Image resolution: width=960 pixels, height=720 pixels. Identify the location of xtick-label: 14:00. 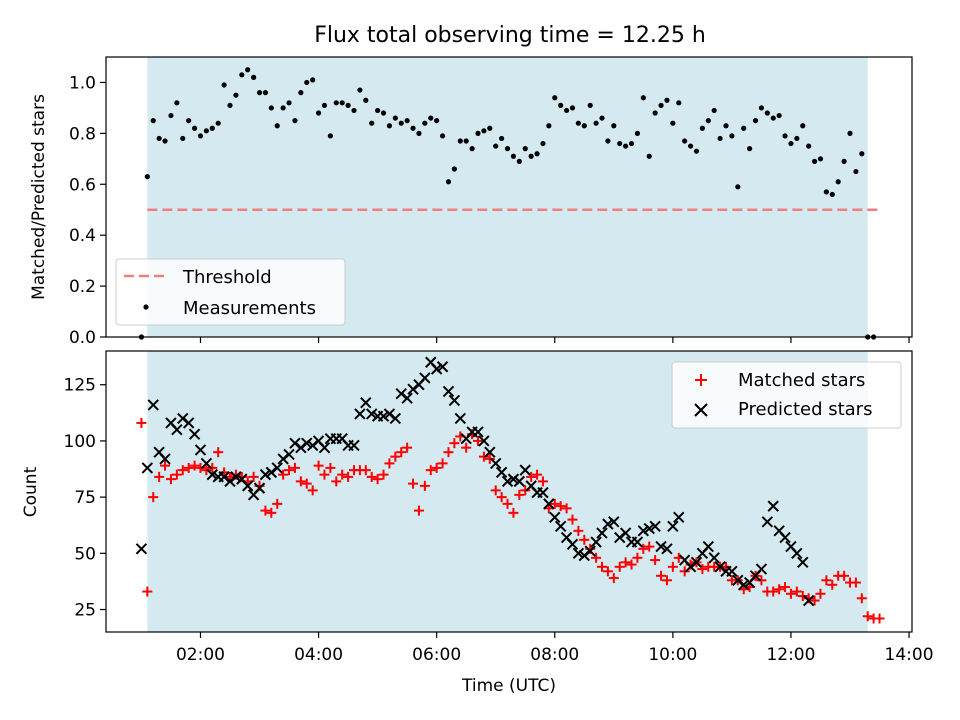
(909, 655).